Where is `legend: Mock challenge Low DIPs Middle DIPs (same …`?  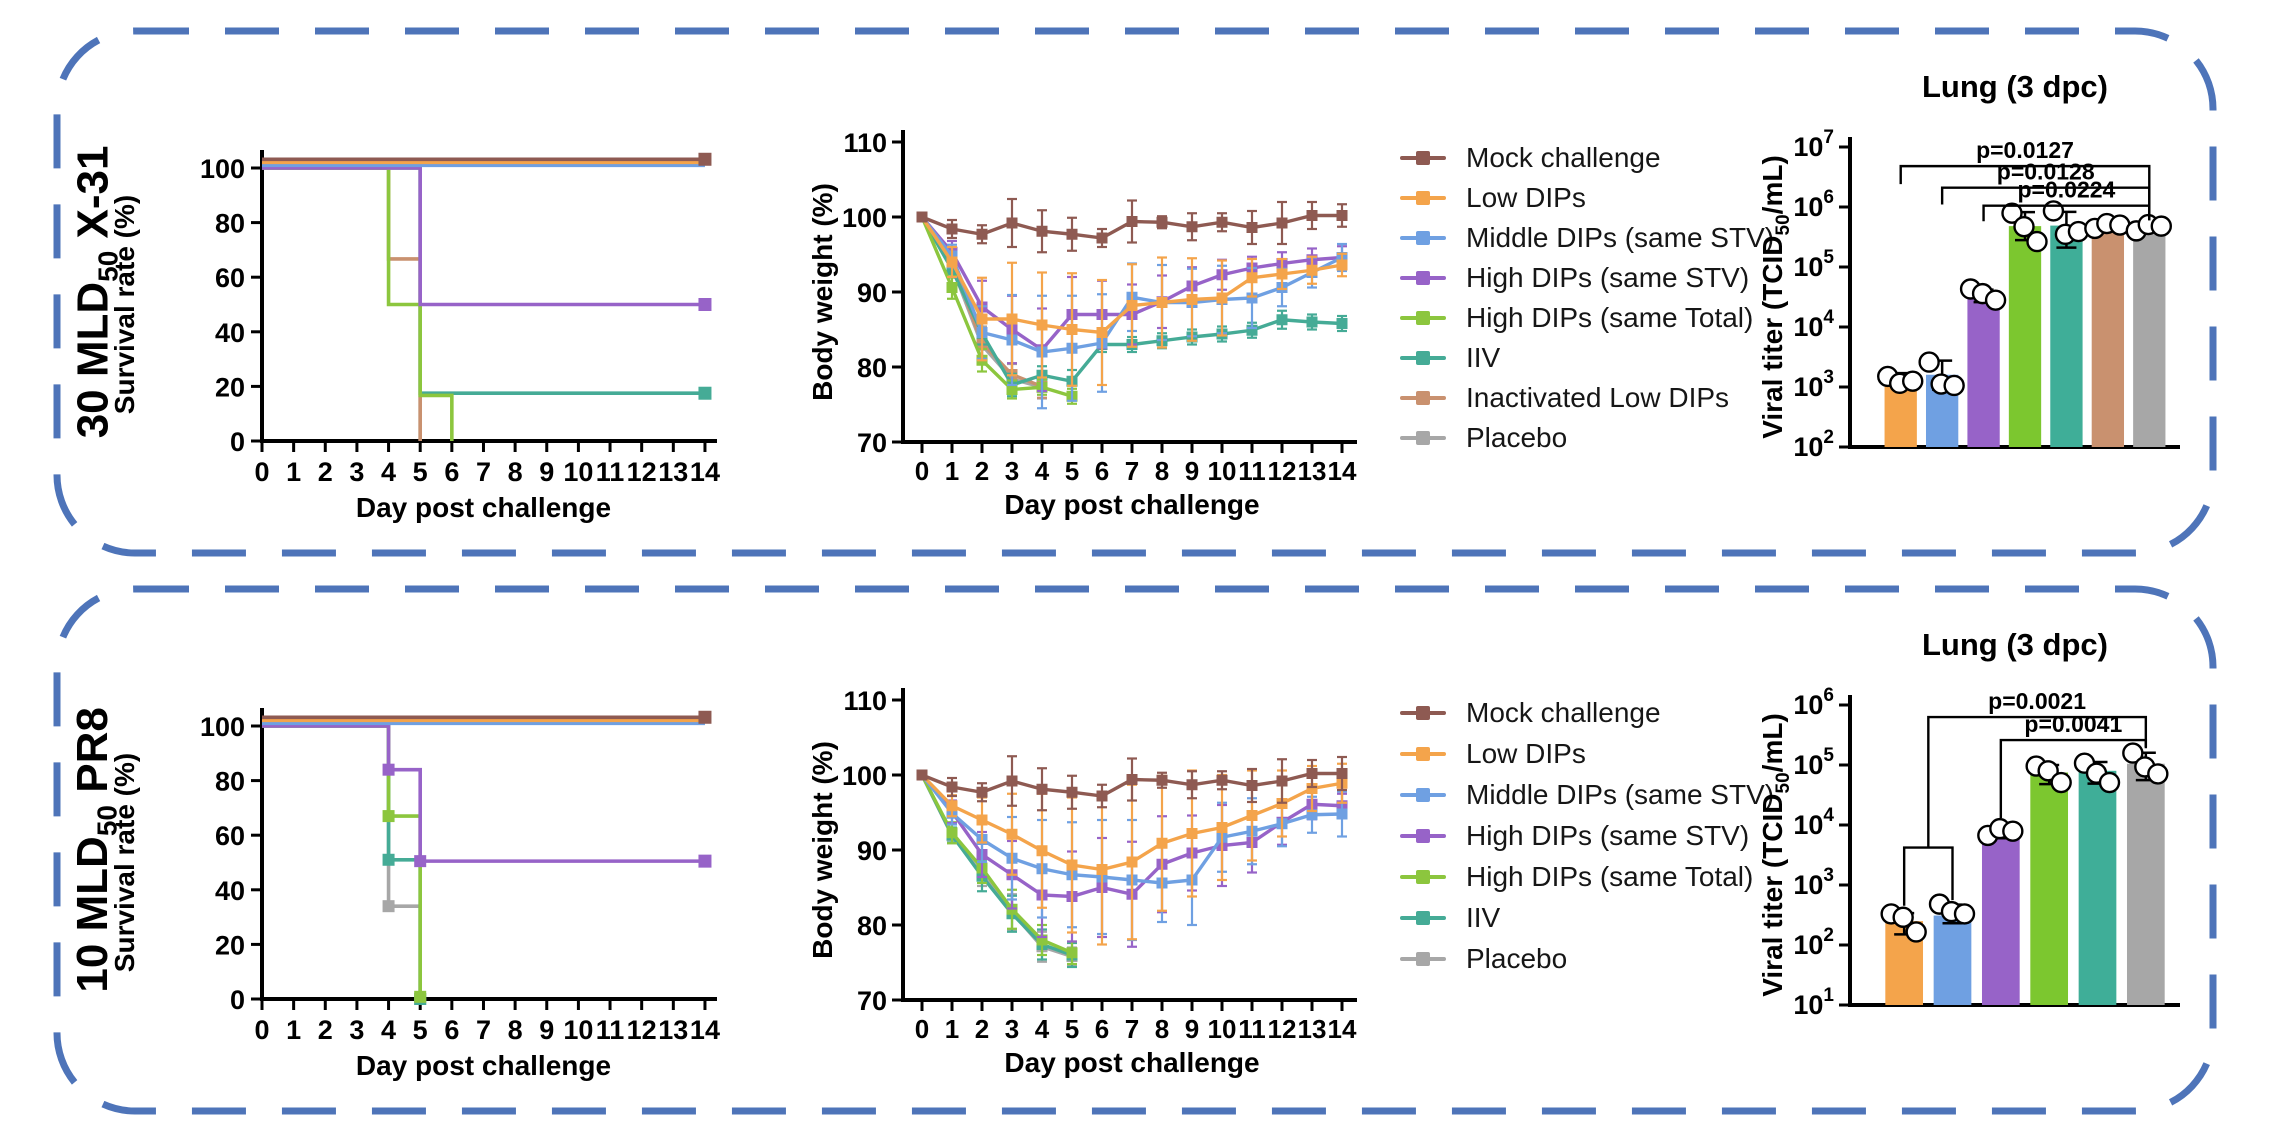 legend: Mock challenge Low DIPs Middle DIPs (same … is located at coordinates (1587, 835).